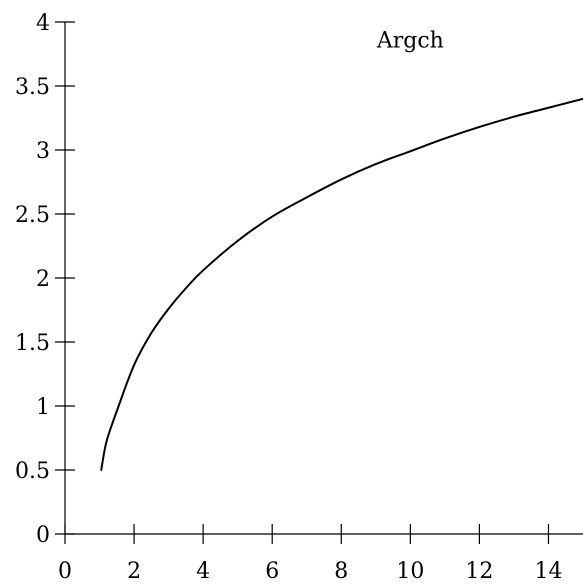  What do you see at coordinates (32, 471) in the screenshot?
I see `y-tick-label: 0.5` at bounding box center [32, 471].